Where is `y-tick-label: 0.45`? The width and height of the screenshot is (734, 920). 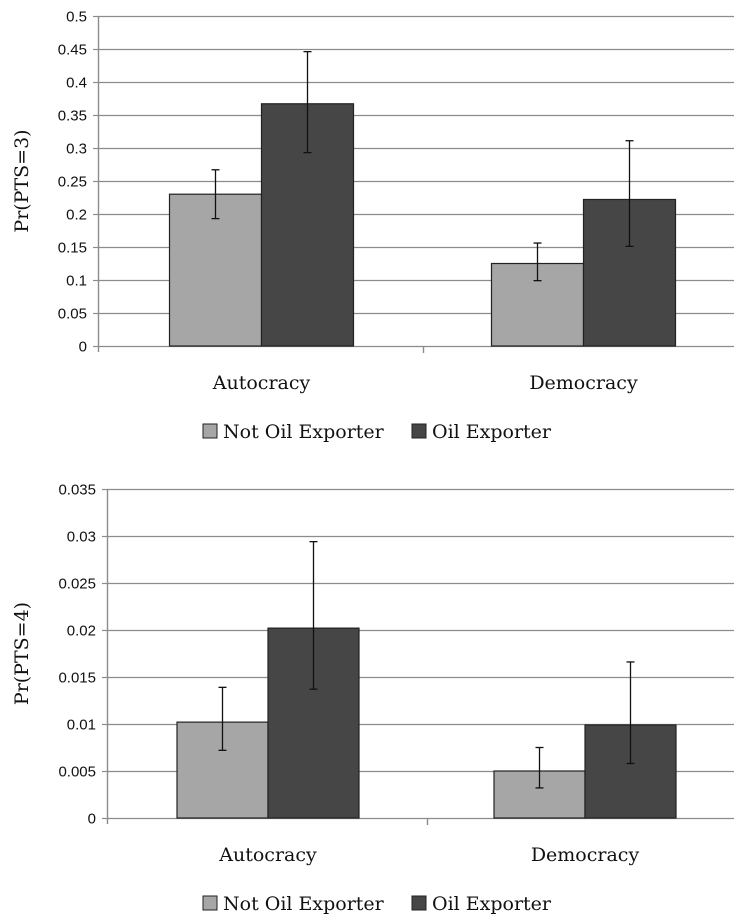
y-tick-label: 0.45 is located at coordinates (72, 50).